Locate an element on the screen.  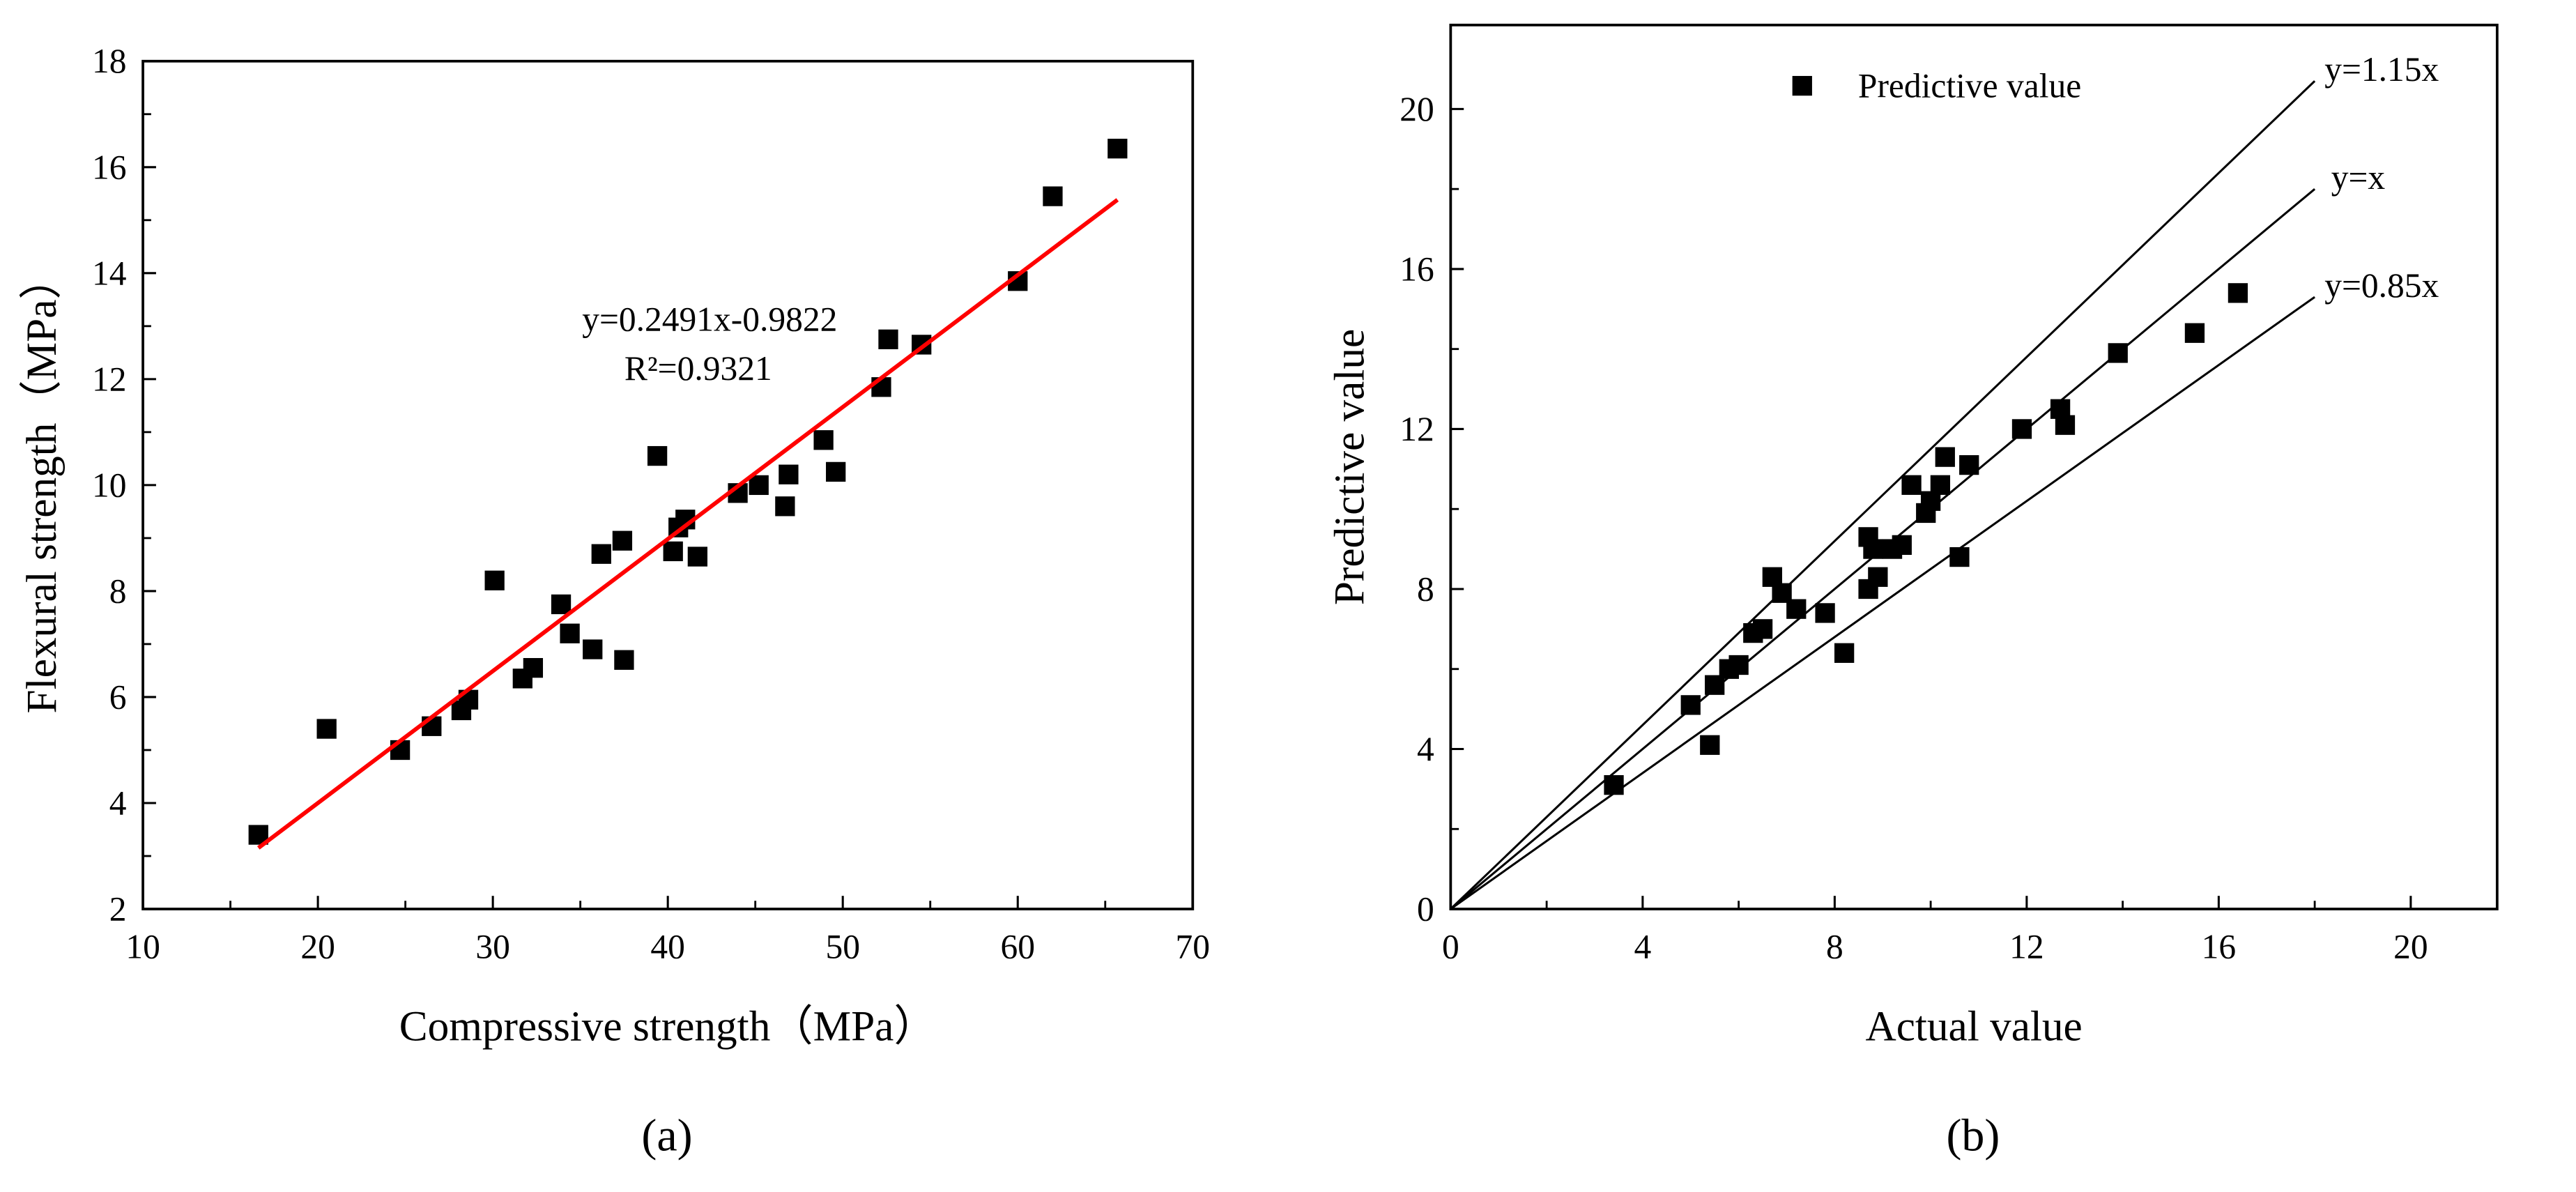
fit-r-squared: R²=0.9321 is located at coordinates (698, 368).